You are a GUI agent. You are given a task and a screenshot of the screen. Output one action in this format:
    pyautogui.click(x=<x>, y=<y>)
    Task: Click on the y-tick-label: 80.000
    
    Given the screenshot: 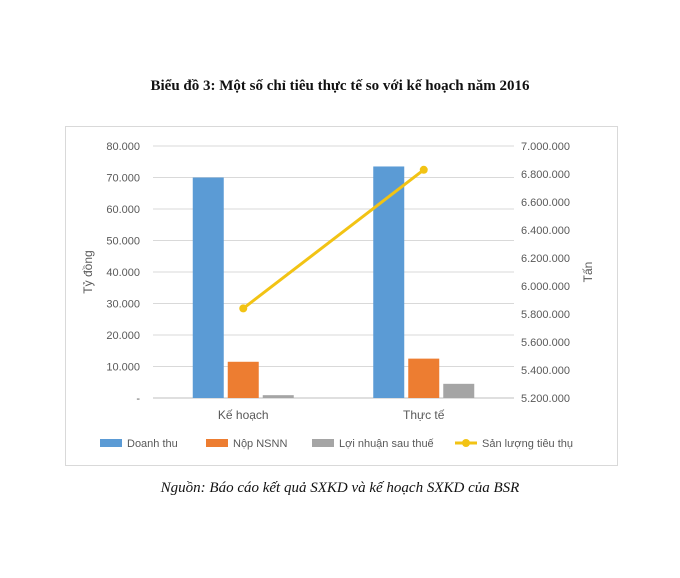 What is the action you would take?
    pyautogui.click(x=123, y=147)
    